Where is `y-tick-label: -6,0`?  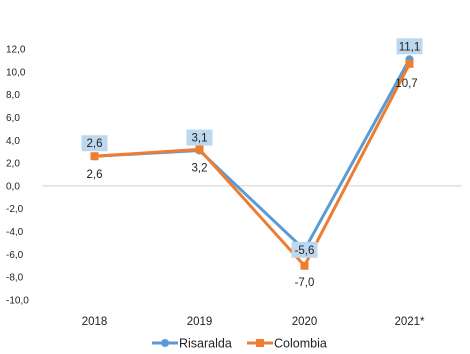
y-tick-label: -6,0 is located at coordinates (15, 255).